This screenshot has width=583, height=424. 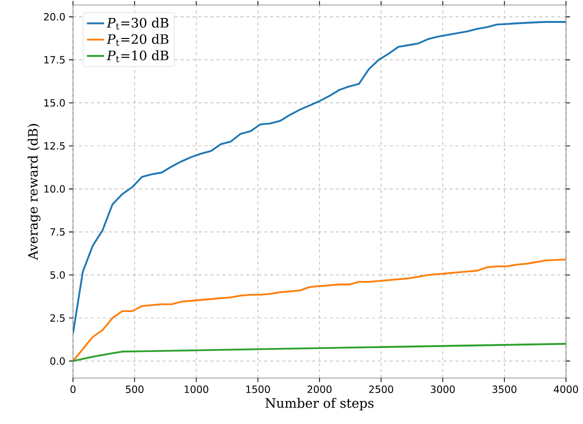 What do you see at coordinates (57, 232) in the screenshot?
I see `y-tick-label: 7.5` at bounding box center [57, 232].